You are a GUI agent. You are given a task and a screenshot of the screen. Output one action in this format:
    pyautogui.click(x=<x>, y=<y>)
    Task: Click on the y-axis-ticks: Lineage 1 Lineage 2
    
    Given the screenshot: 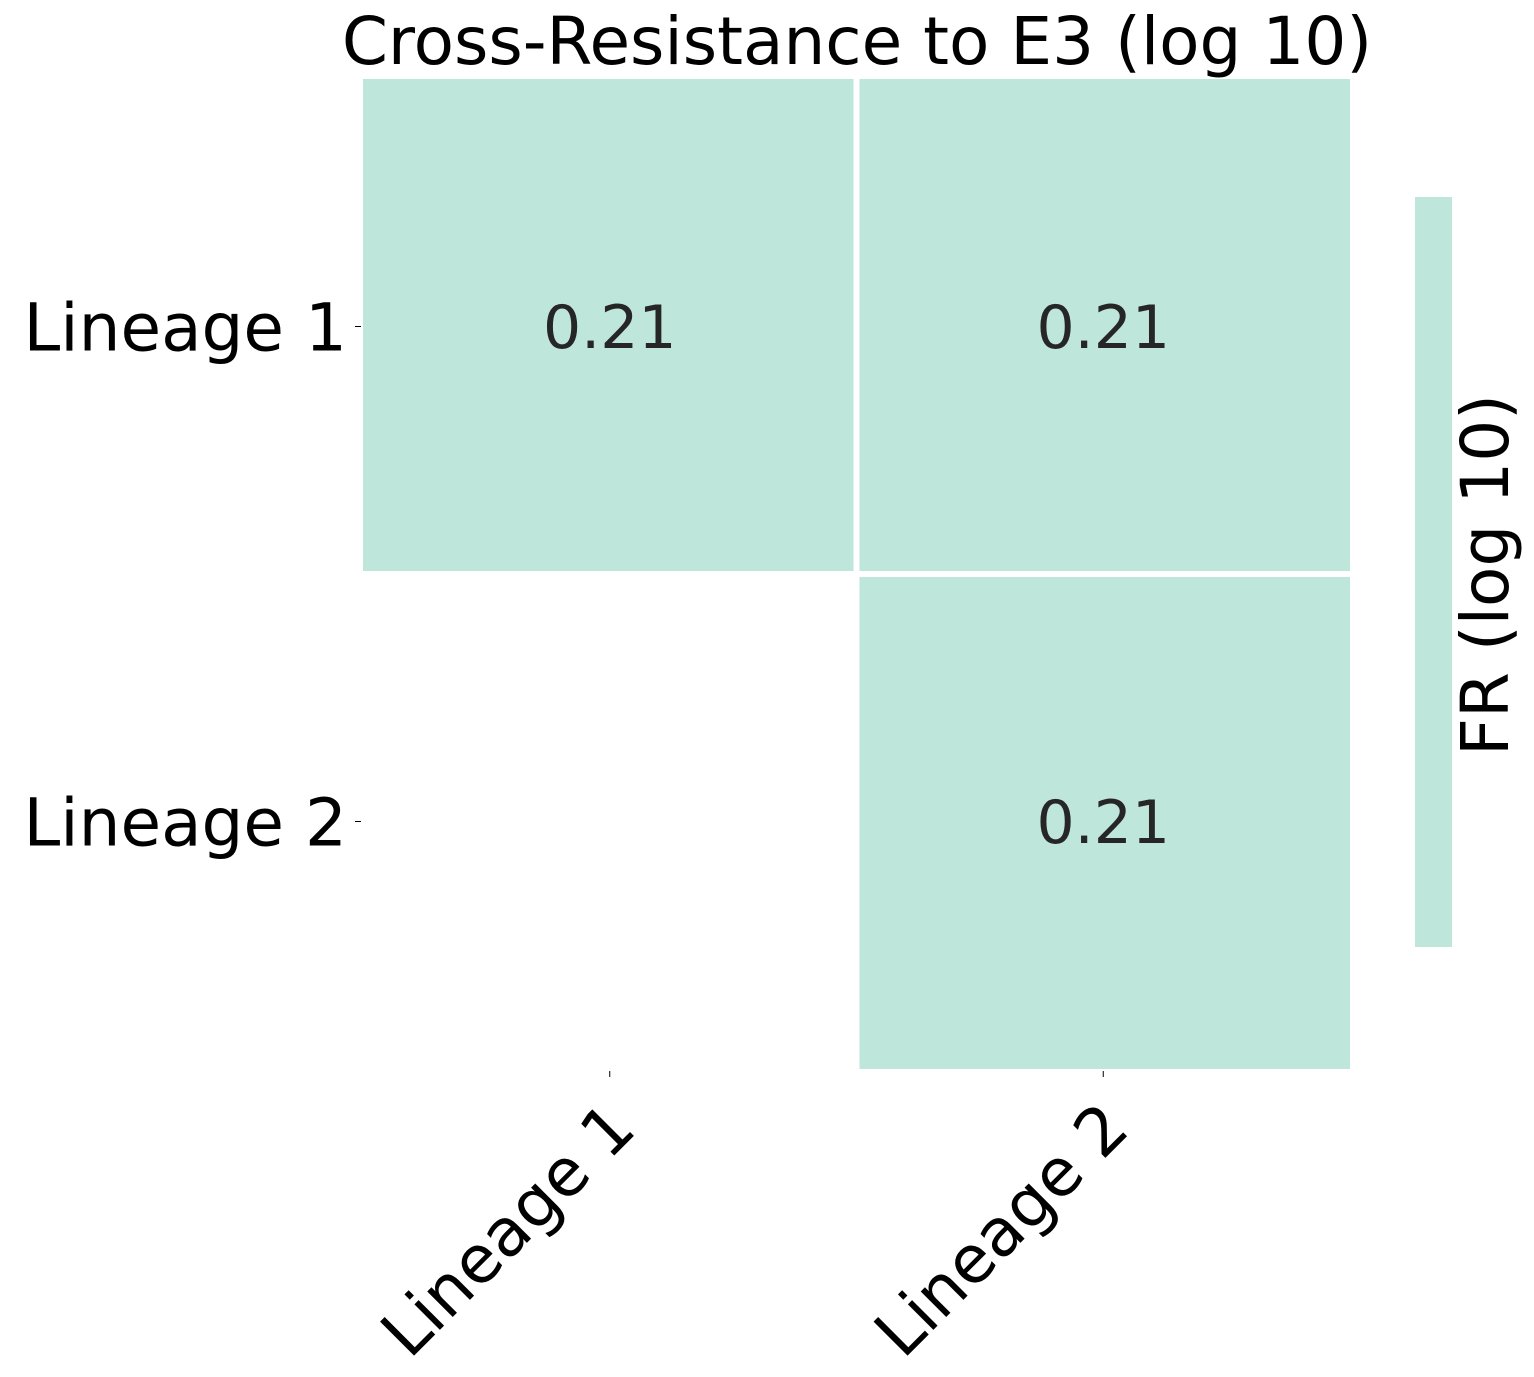 What is the action you would take?
    pyautogui.click(x=192, y=575)
    